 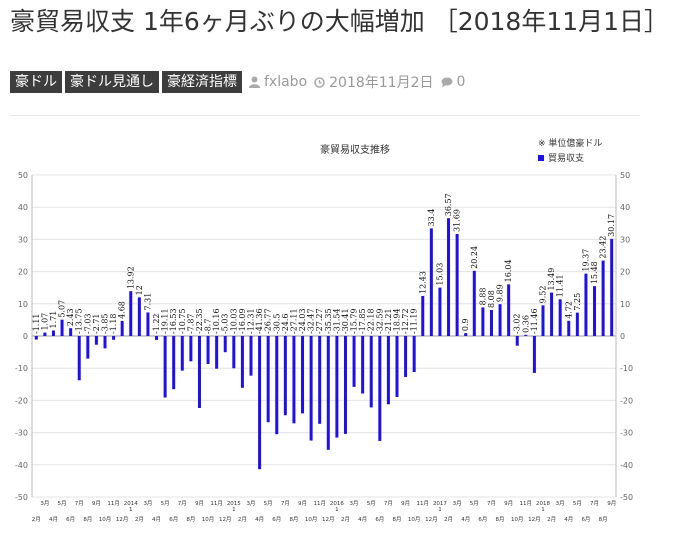 I want to click on x-tick-label: 7月, so click(x=388, y=503).